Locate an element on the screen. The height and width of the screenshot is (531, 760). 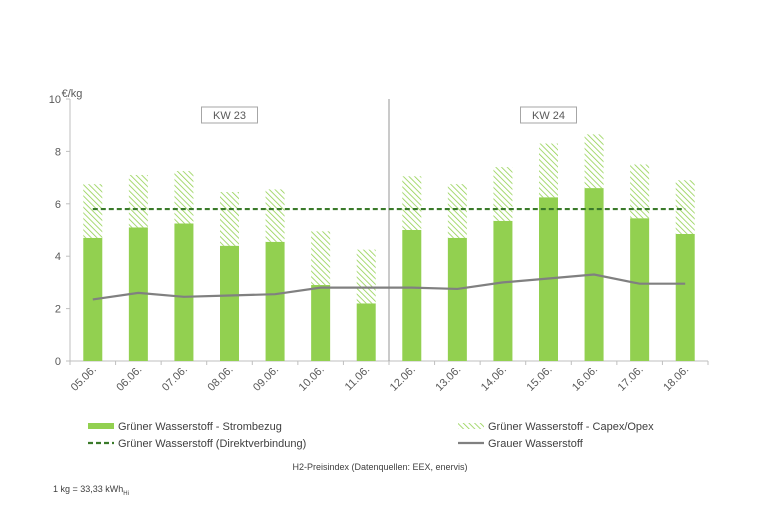
x-tick-label: 11.06. is located at coordinates (358, 379).